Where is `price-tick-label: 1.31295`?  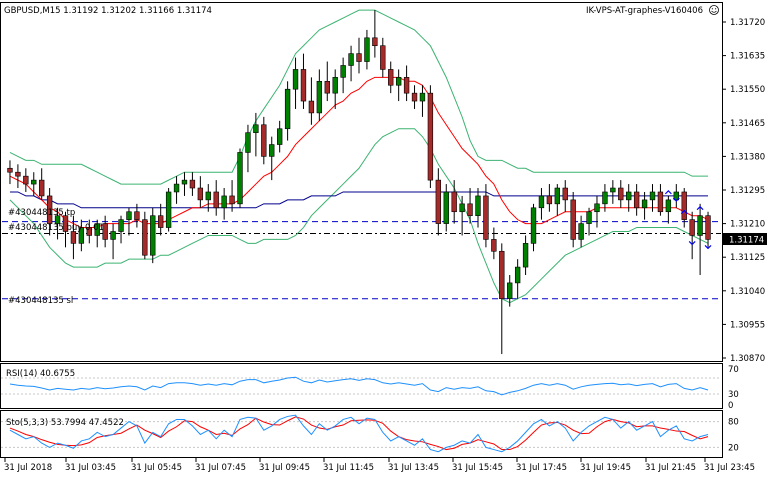
price-tick-label: 1.31295 is located at coordinates (747, 191).